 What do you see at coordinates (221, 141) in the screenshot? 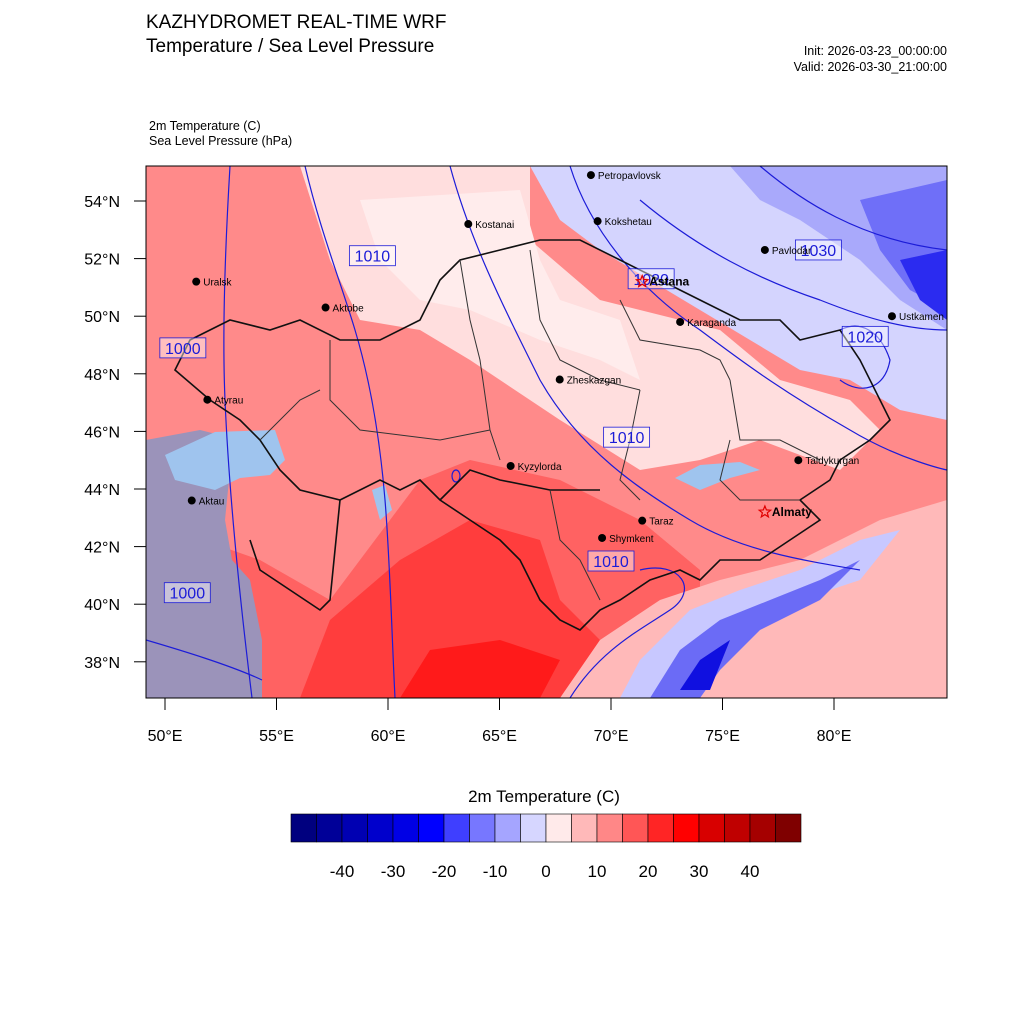
I see `field-label-pressure: Sea Level Pressure (hPa)` at bounding box center [221, 141].